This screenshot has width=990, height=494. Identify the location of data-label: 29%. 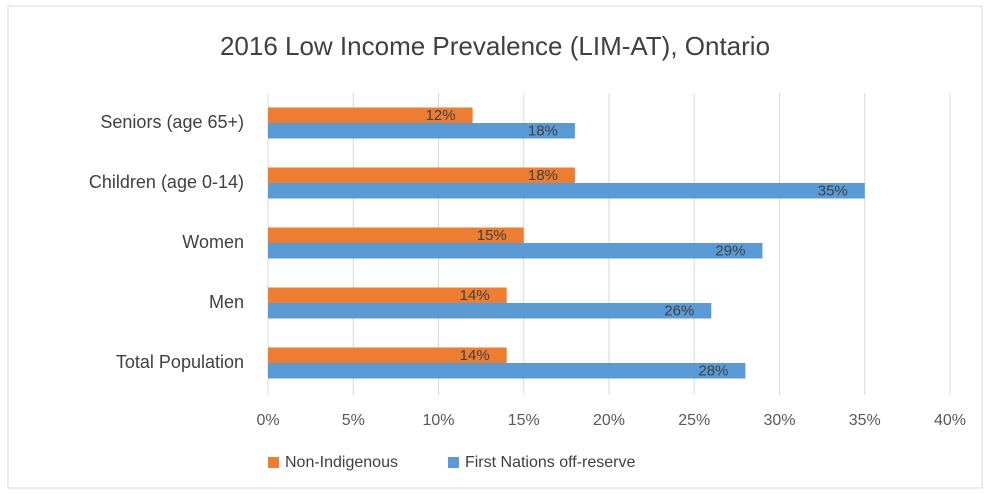
(730, 251).